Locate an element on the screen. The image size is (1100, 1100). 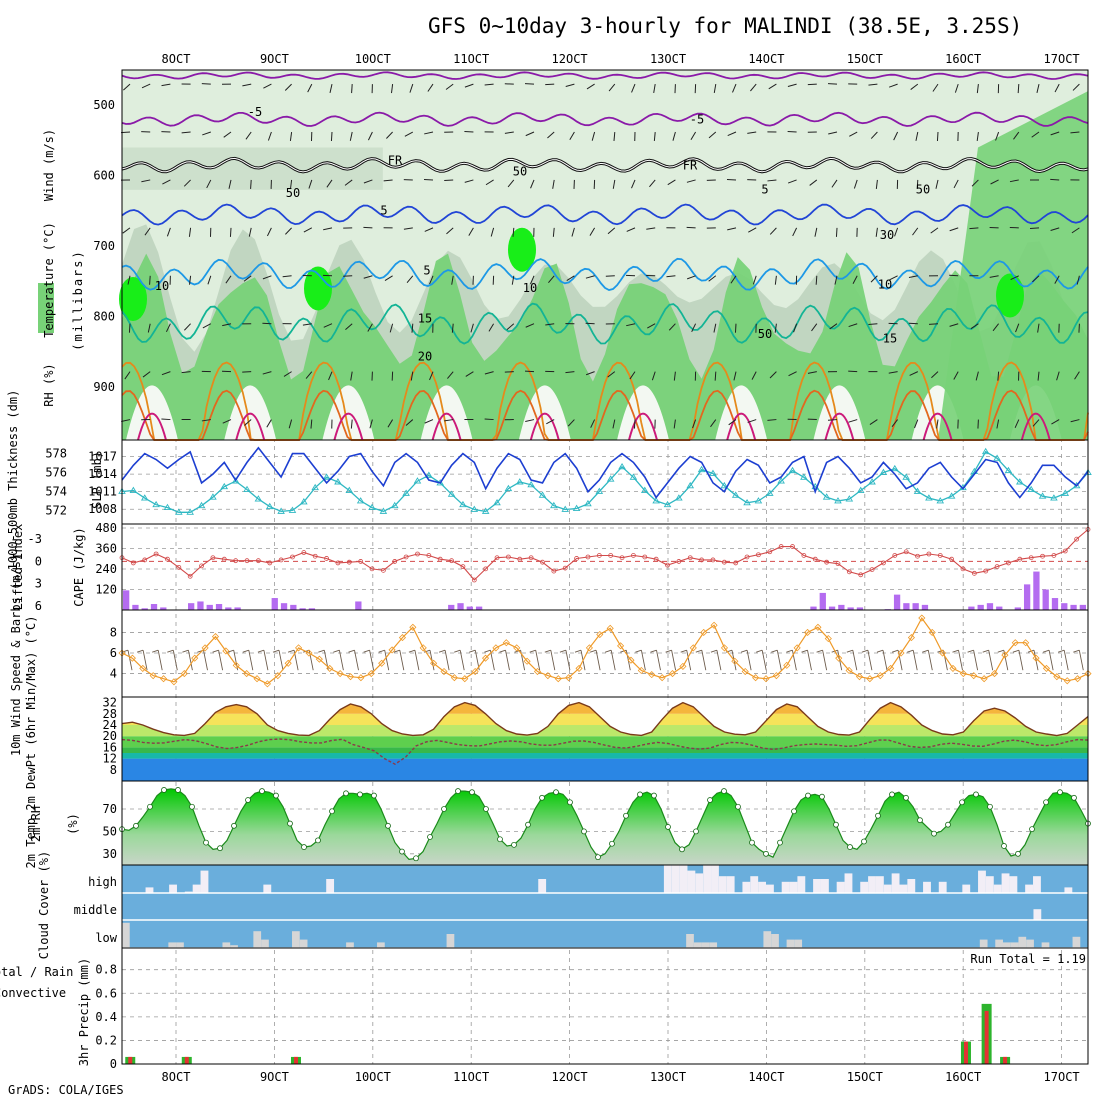
rh-tick: 30 is located at coordinates (110, 854).